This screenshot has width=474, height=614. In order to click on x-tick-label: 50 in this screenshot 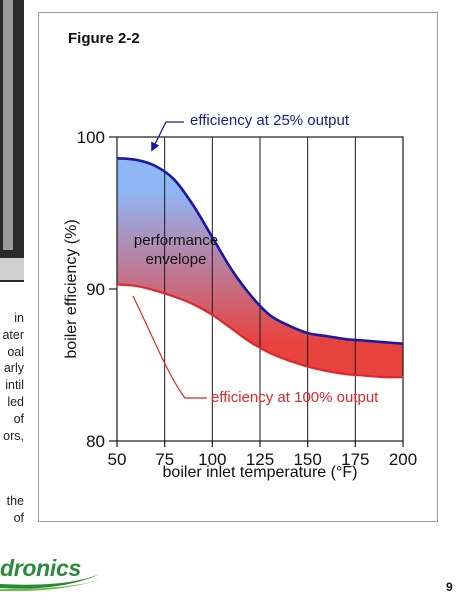, I will do `click(117, 459)`.